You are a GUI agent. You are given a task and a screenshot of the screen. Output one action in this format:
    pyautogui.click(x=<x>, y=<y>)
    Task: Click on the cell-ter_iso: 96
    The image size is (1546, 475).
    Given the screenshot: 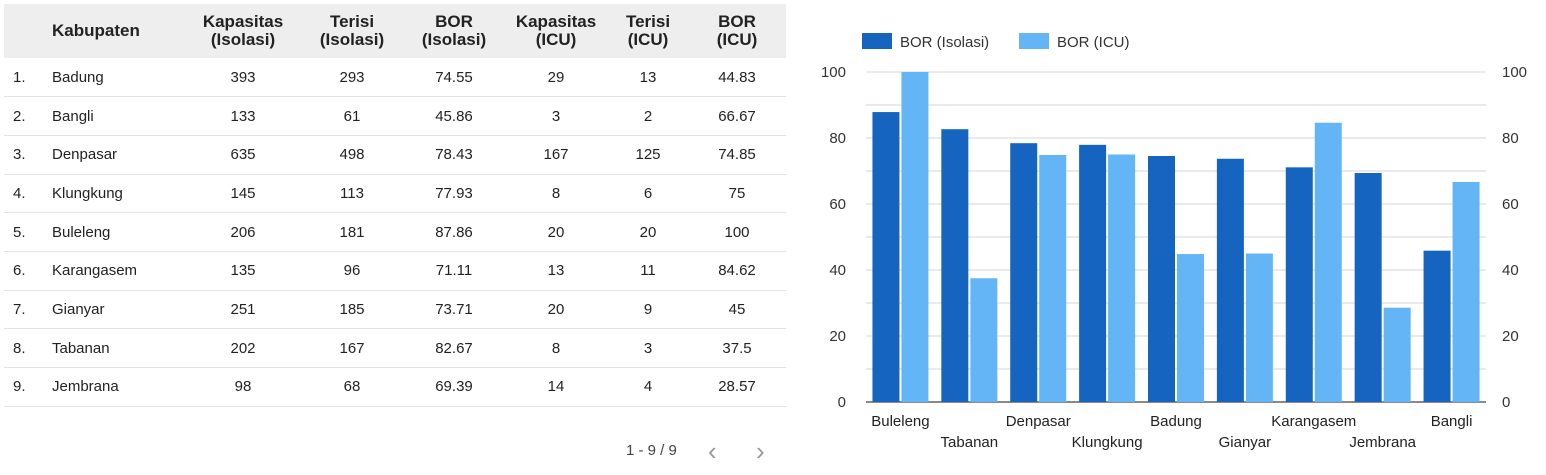 What is the action you would take?
    pyautogui.click(x=352, y=271)
    